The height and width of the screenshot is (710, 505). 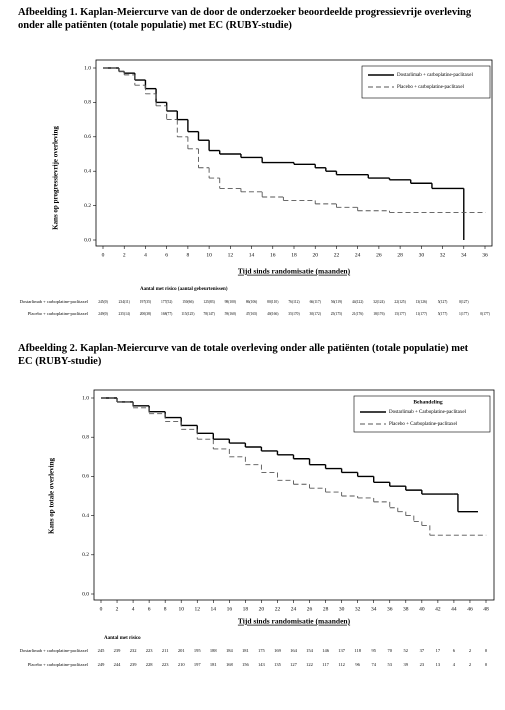 What do you see at coordinates (167, 302) in the screenshot?
I see `risk-count: 177(52)` at bounding box center [167, 302].